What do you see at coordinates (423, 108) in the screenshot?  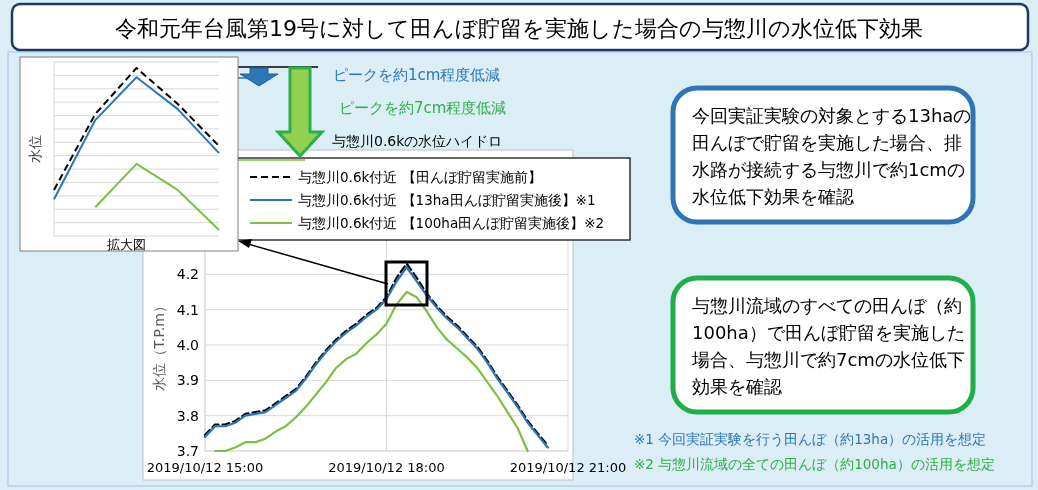 I see `text: ピークを約7cm程度低減` at bounding box center [423, 108].